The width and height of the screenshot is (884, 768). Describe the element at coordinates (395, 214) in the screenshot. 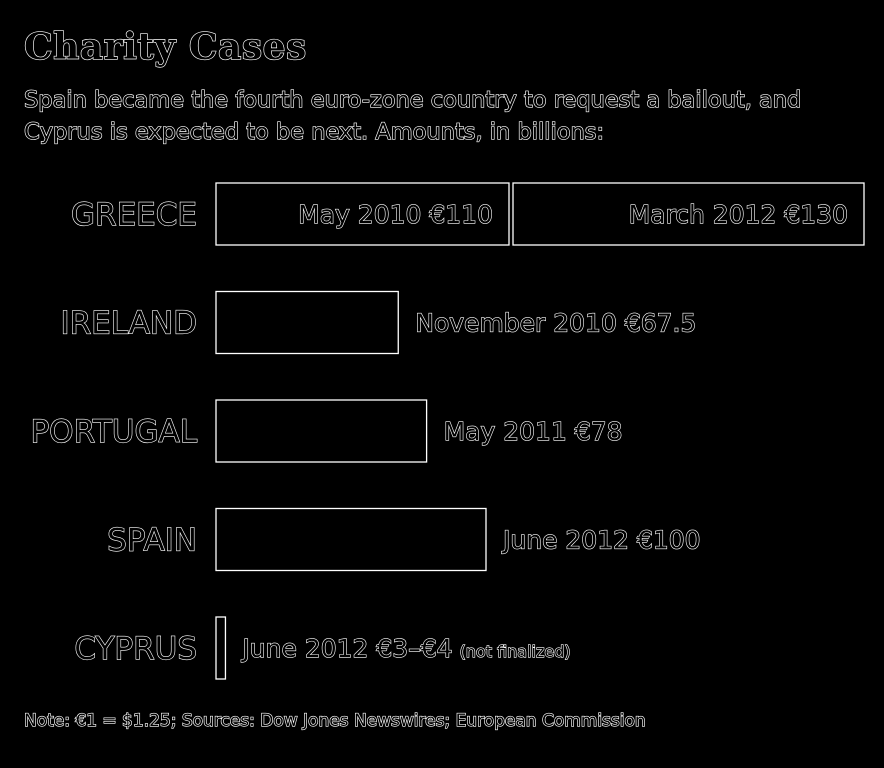

I see `bar-label-greece-0: May 2010 €110` at that location.